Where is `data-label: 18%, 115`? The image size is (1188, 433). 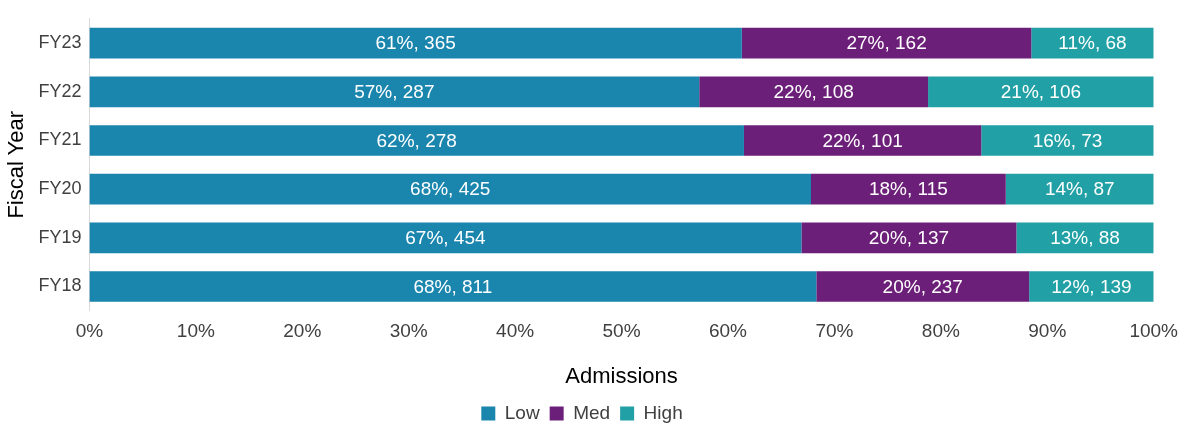 data-label: 18%, 115 is located at coordinates (908, 189).